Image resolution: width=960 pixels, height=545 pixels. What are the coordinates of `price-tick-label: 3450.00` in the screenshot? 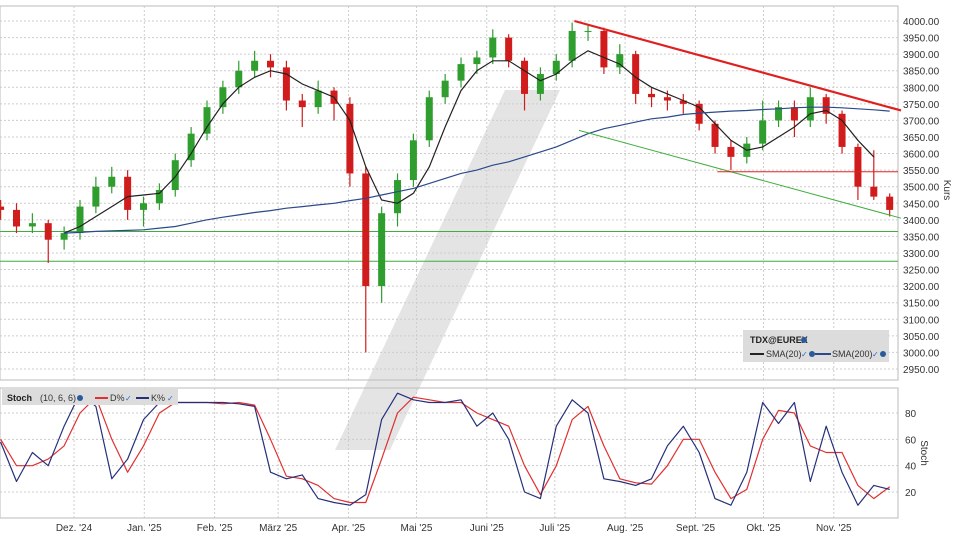 It's located at (921, 204).